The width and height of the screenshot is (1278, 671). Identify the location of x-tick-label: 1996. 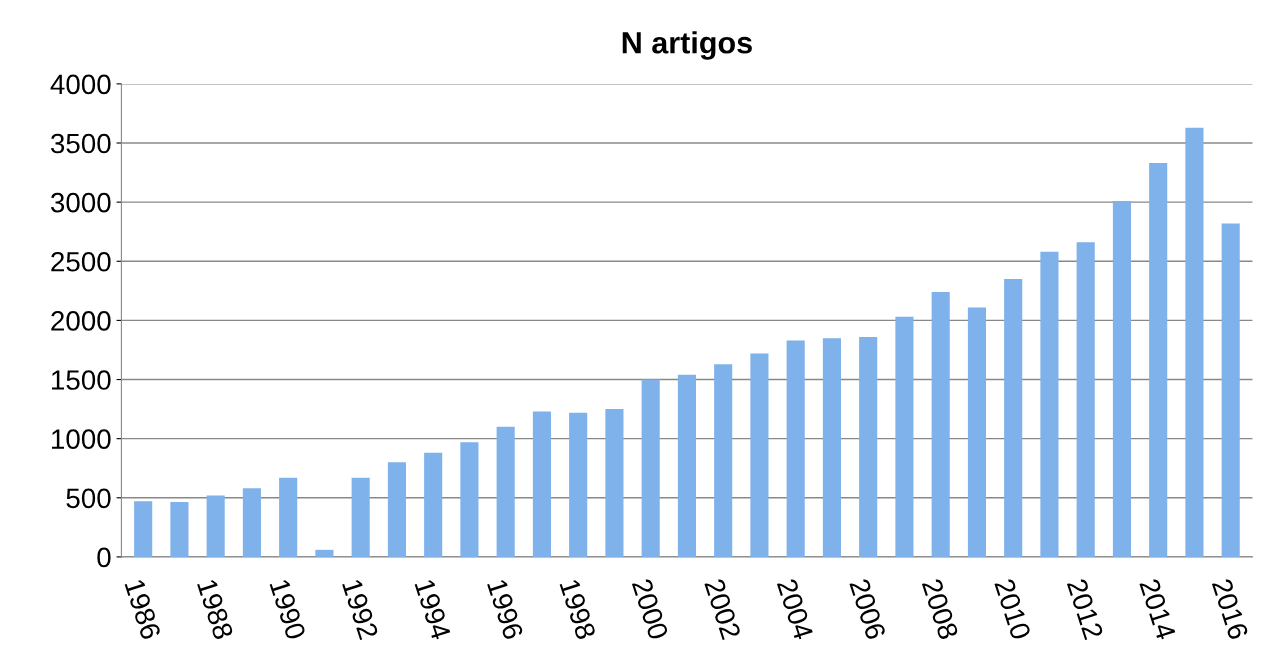
(505, 609).